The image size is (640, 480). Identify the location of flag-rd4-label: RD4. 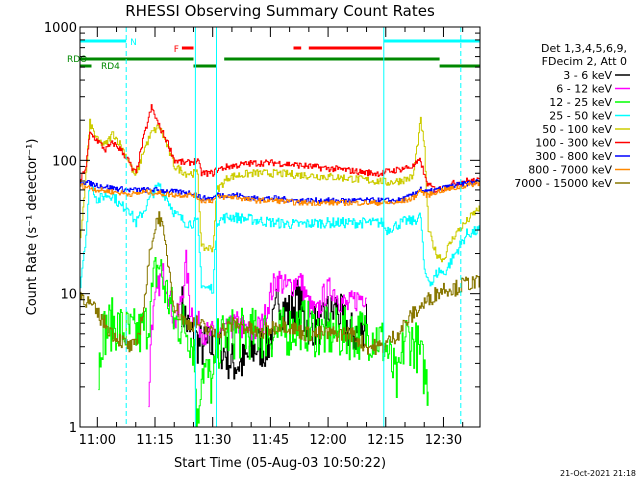
(110, 67).